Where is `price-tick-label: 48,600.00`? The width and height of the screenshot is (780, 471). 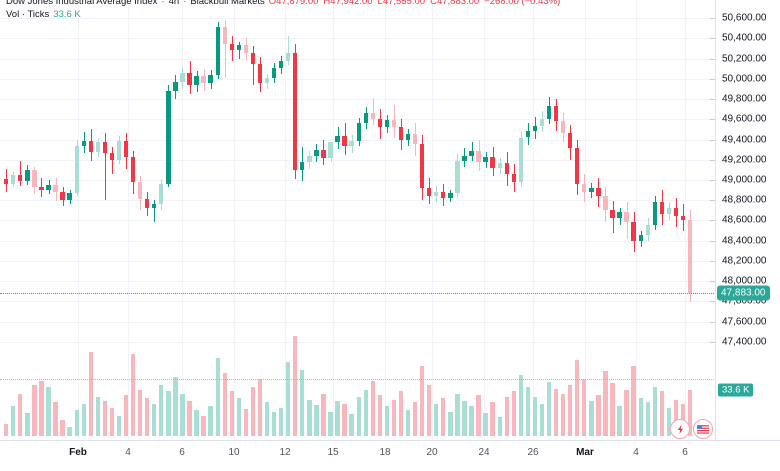
price-tick-label: 48,600.00 is located at coordinates (744, 220).